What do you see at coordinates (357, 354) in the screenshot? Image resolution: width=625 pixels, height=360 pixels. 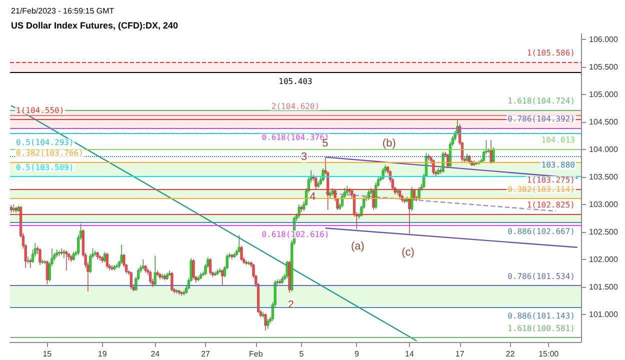 I see `x-tick-label: 9` at bounding box center [357, 354].